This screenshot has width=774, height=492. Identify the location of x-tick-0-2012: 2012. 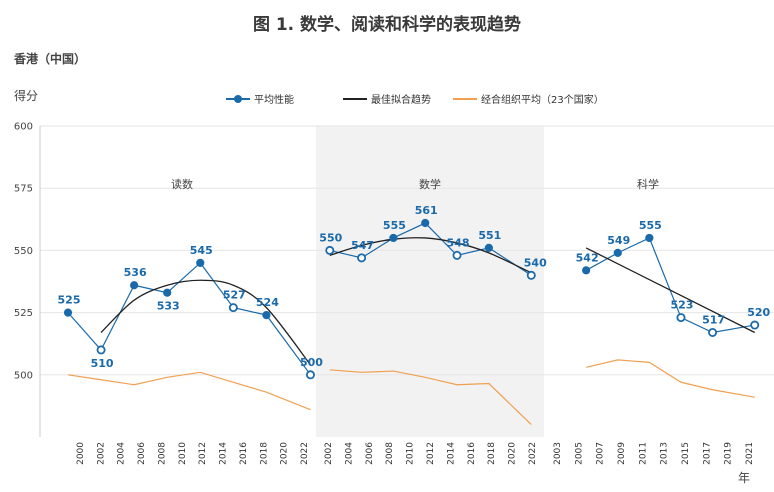
(203, 453).